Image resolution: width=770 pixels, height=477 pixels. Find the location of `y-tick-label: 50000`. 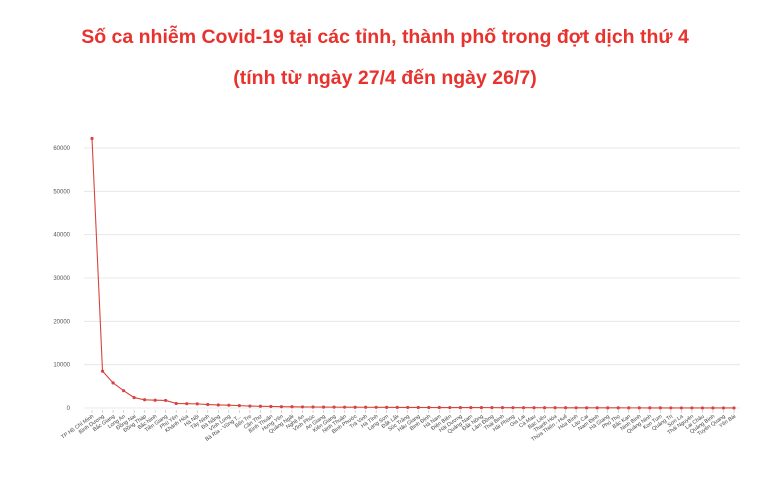

y-tick-label: 50000 is located at coordinates (61, 192).